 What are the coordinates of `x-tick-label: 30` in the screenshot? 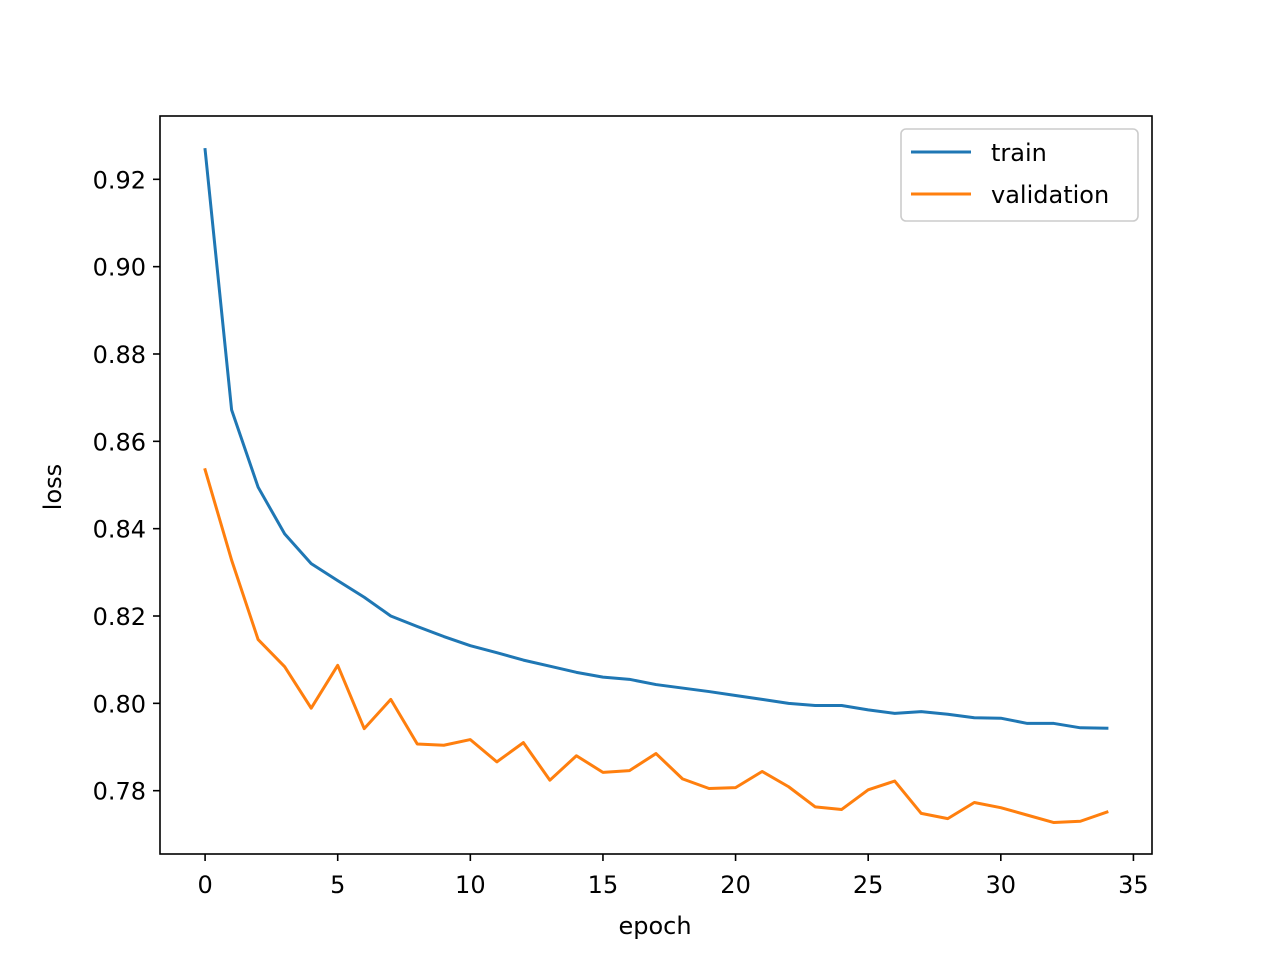 It's located at (1001, 885).